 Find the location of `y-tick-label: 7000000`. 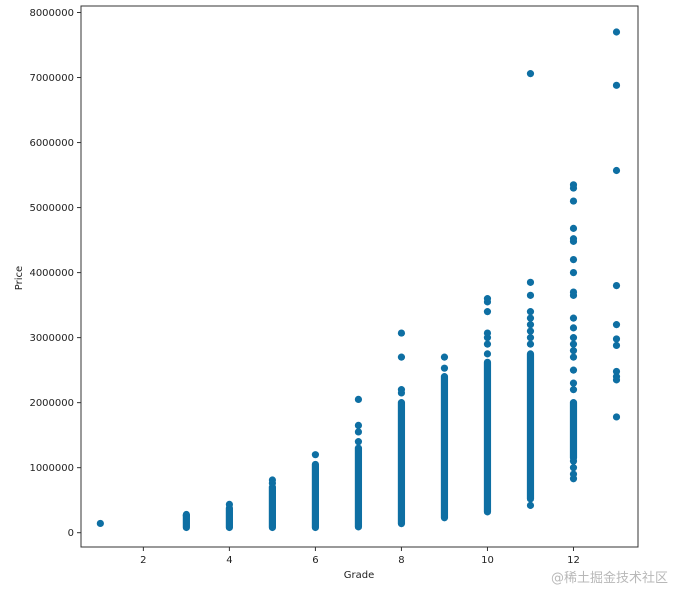

y-tick-label: 7000000 is located at coordinates (51, 78).